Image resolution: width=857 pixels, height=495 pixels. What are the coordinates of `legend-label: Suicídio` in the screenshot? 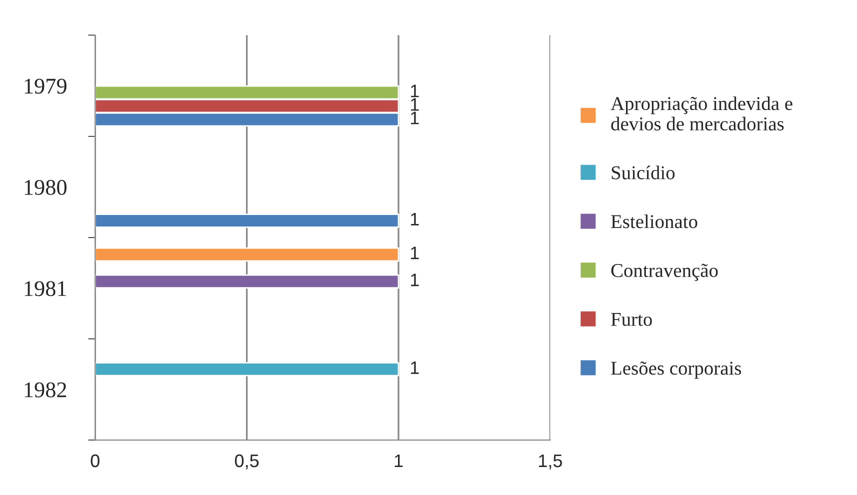 It's located at (643, 173).